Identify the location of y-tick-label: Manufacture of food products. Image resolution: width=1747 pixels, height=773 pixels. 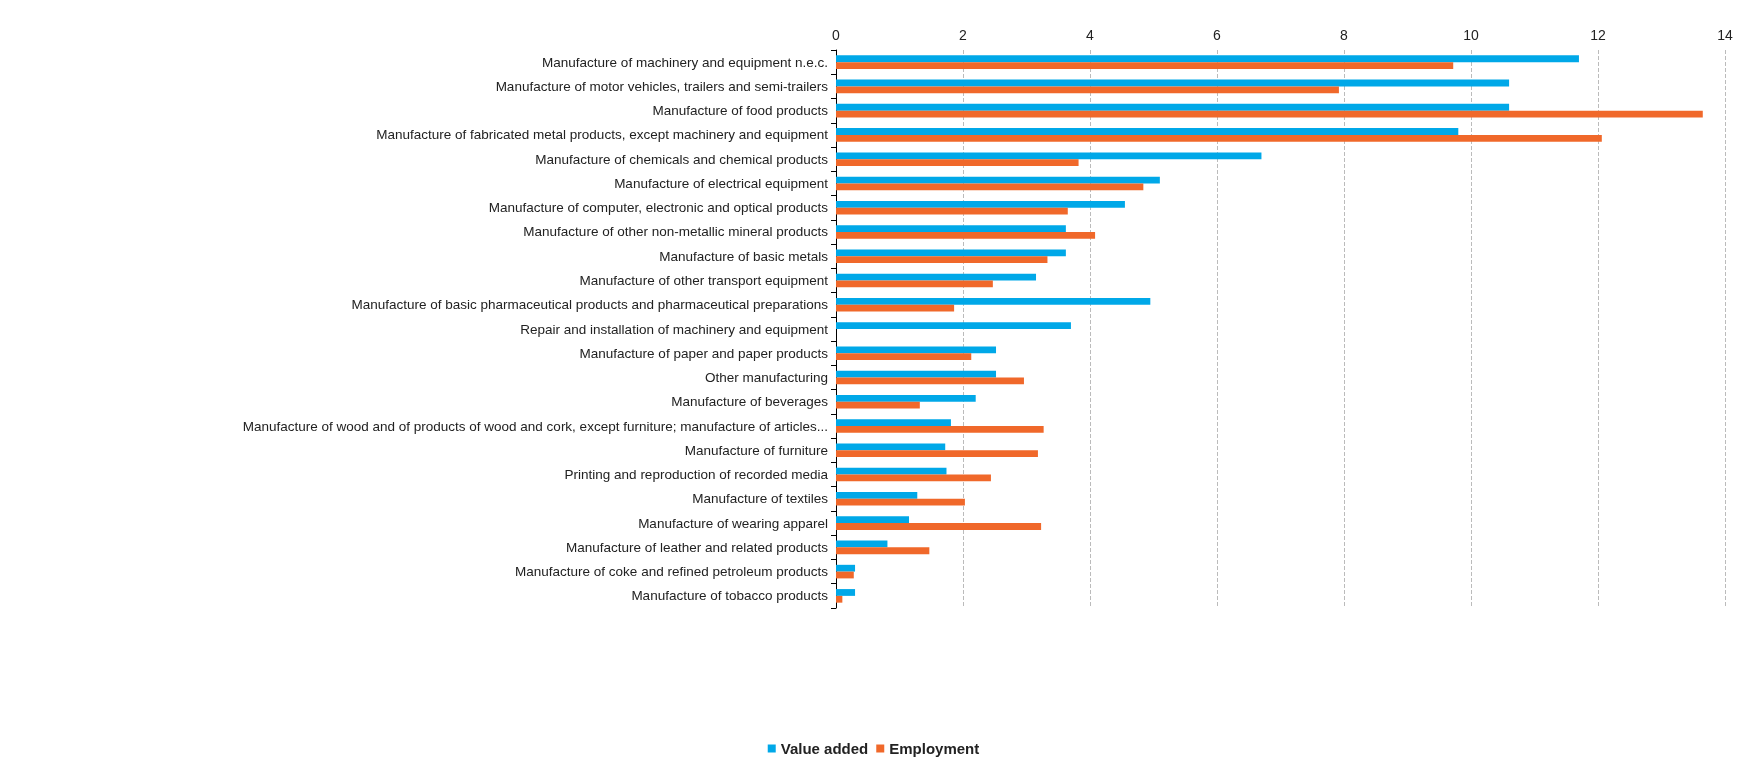
(740, 111).